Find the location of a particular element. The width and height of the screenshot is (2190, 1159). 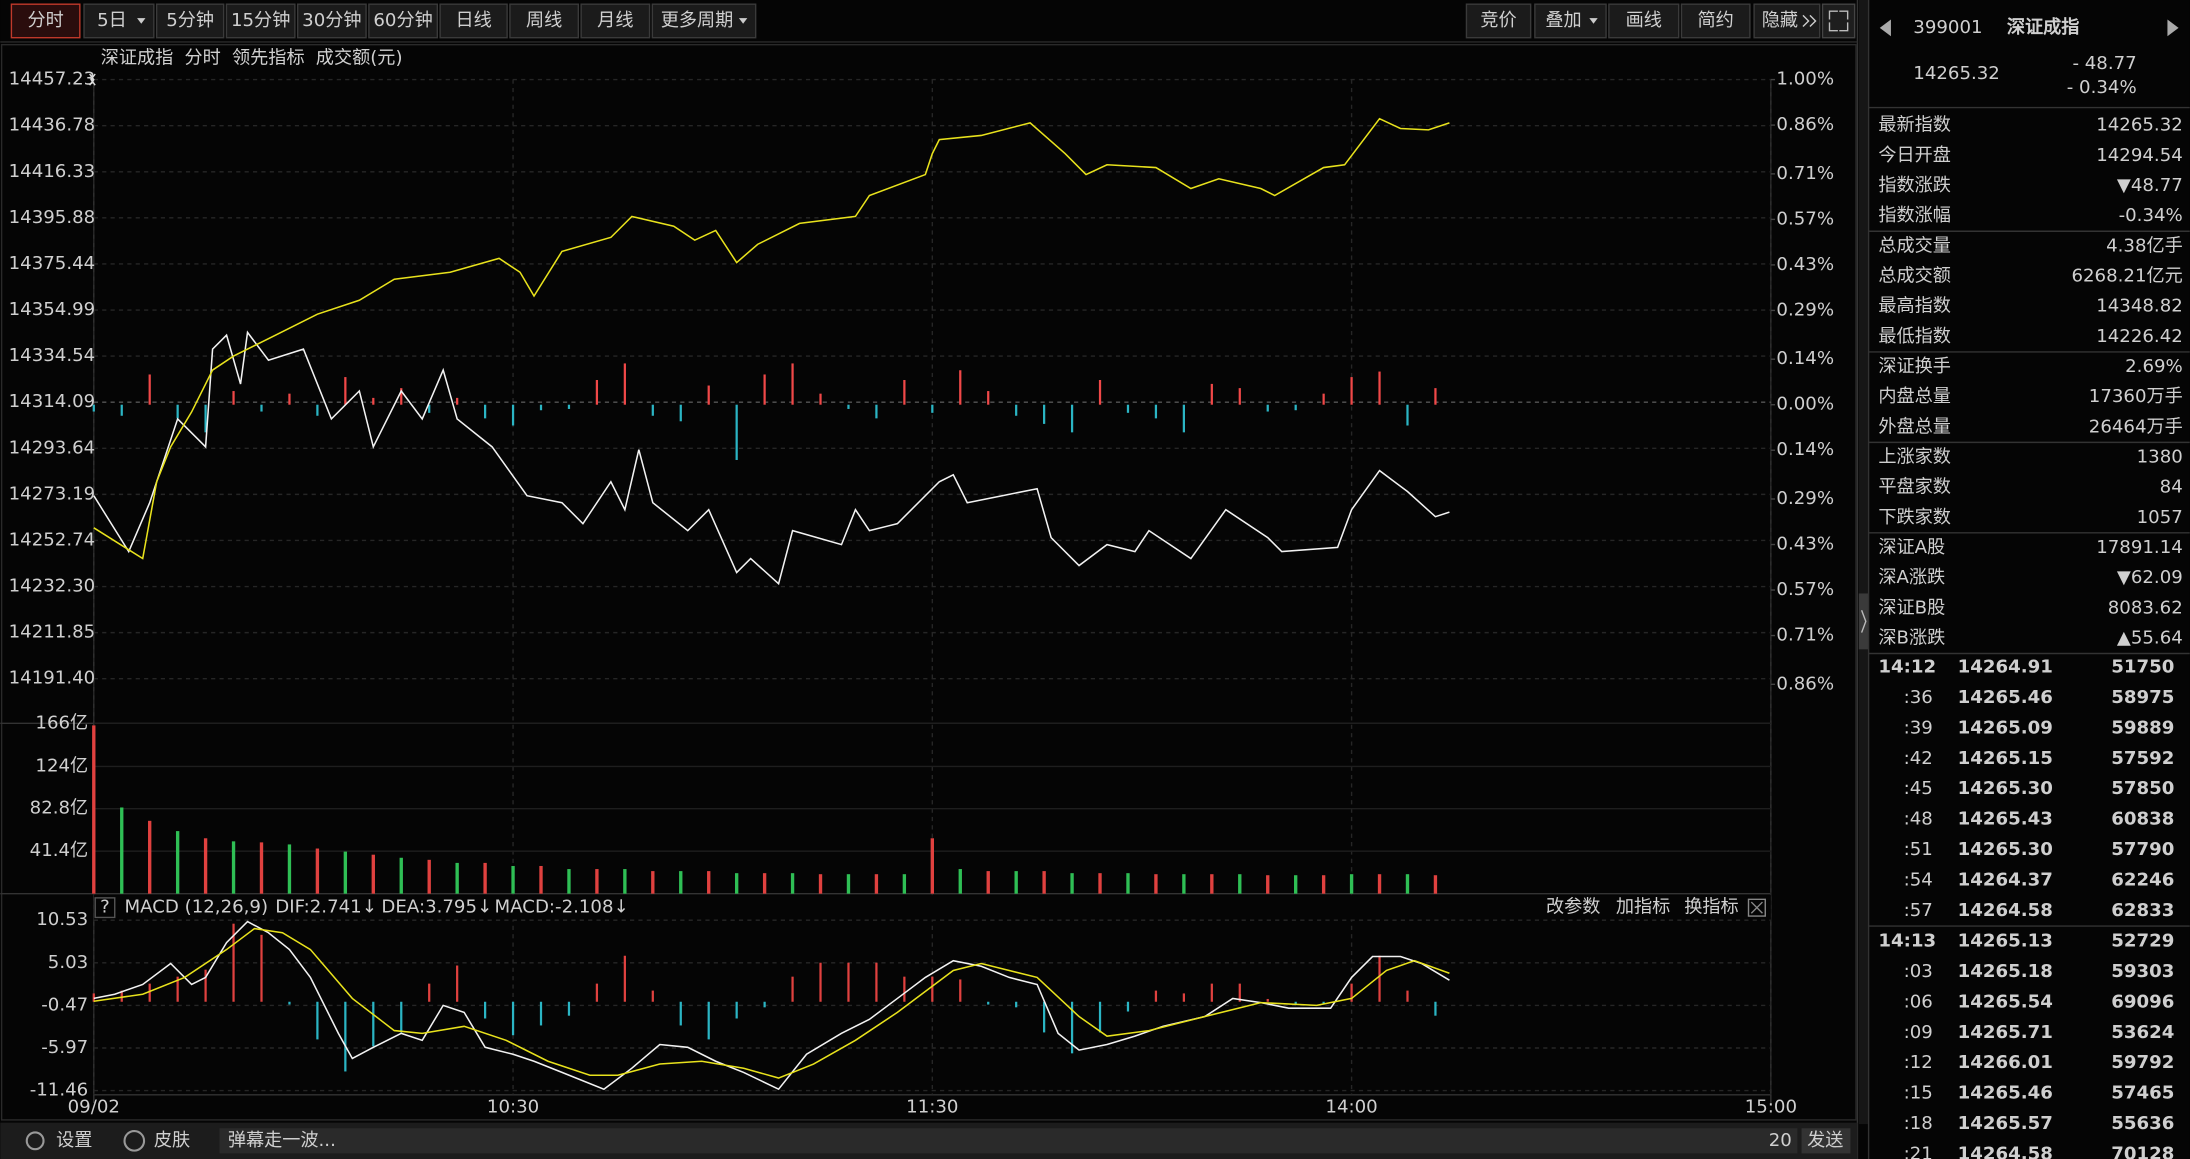

tick-time: :06 is located at coordinates (1918, 1001).